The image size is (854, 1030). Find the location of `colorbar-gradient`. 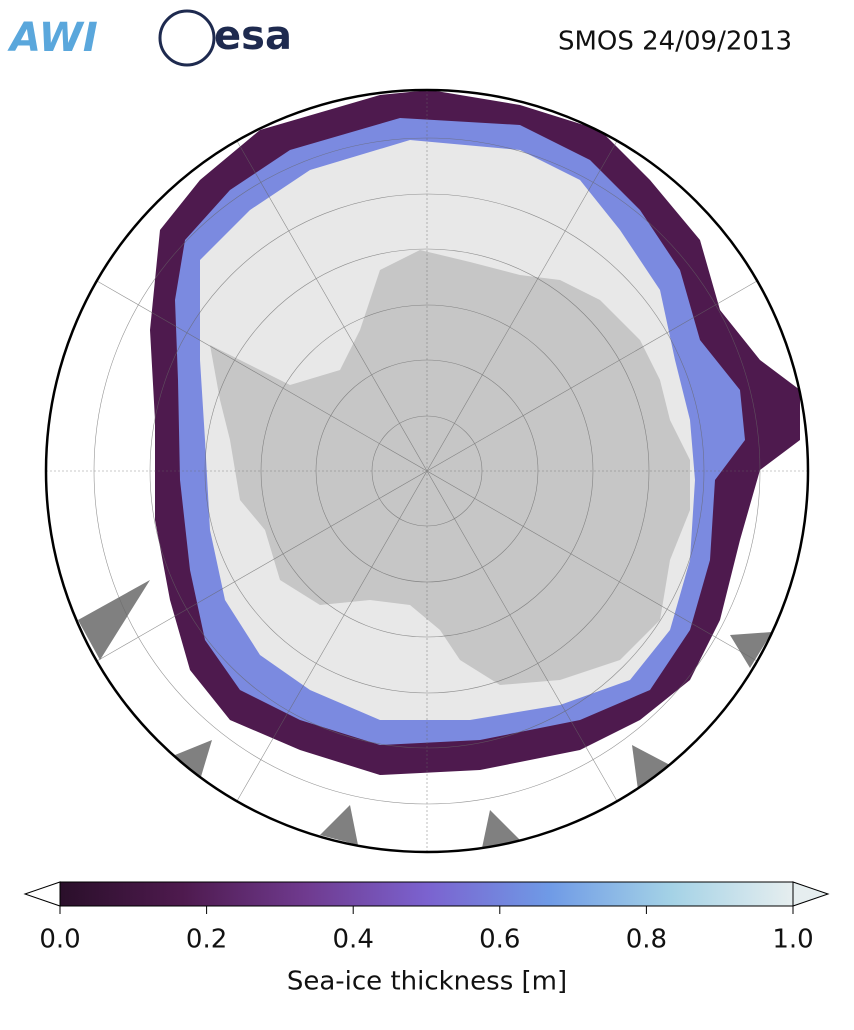

colorbar-gradient is located at coordinates (426, 894).